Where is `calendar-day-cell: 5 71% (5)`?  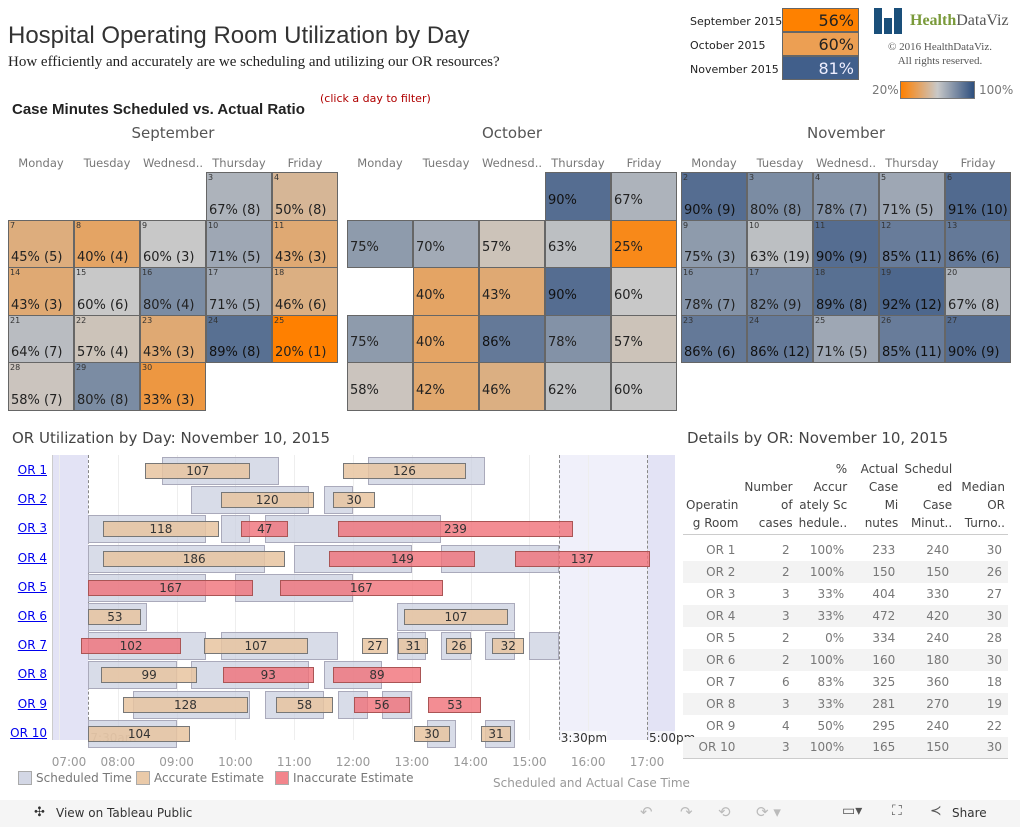 calendar-day-cell: 5 71% (5) is located at coordinates (912, 196).